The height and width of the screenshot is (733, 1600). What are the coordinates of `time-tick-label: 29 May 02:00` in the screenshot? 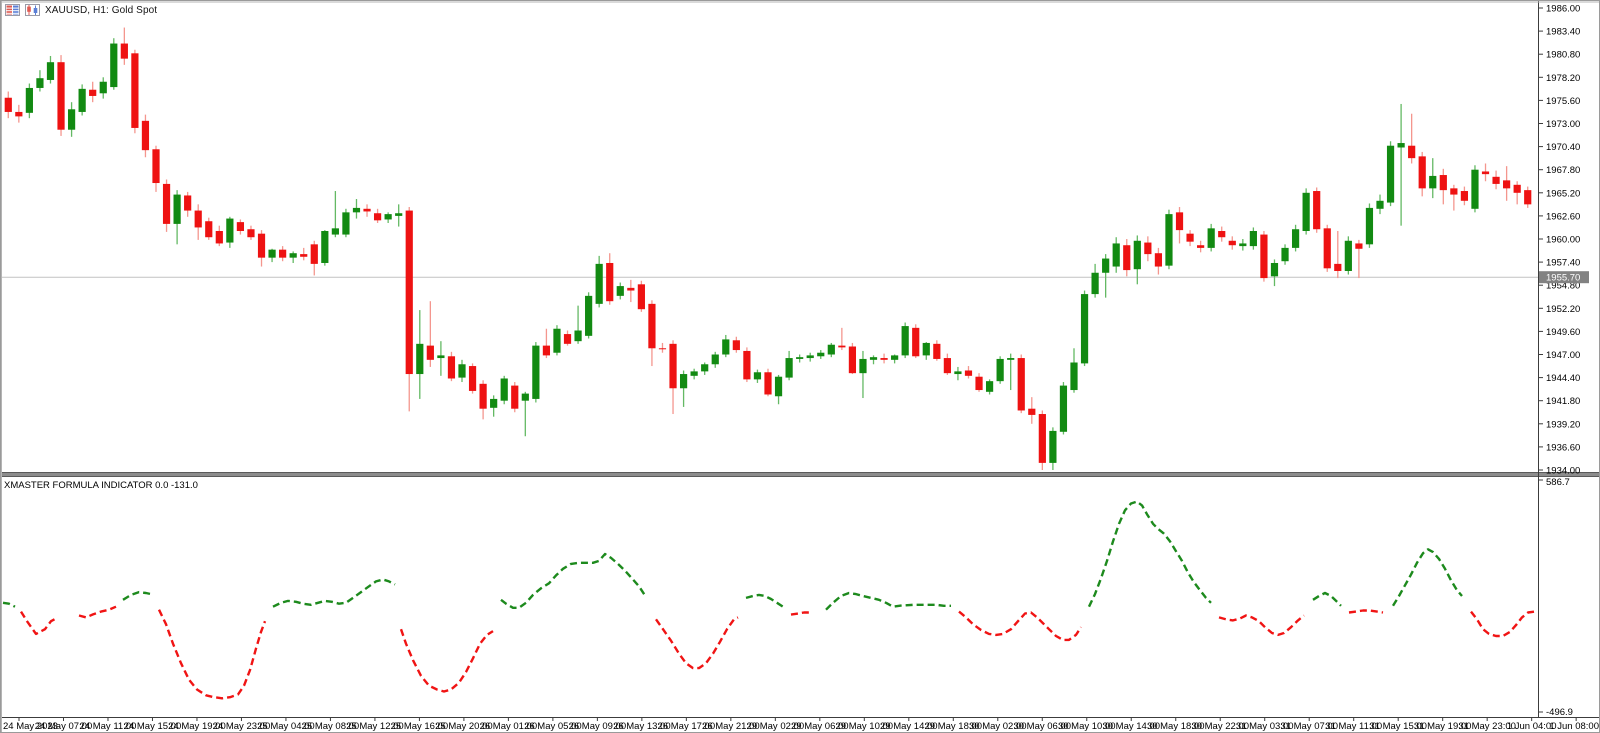 It's located at (776, 726).